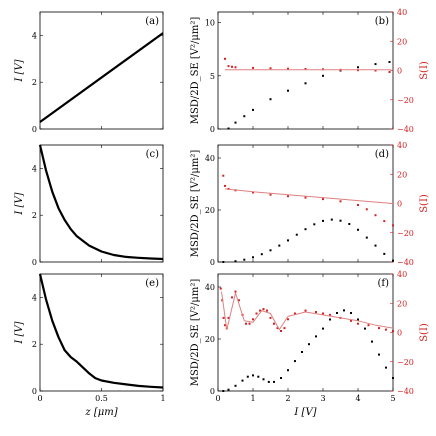 The height and width of the screenshot is (436, 436). What do you see at coordinates (405, 262) in the screenshot?
I see `y-right-tick-label: −40` at bounding box center [405, 262].